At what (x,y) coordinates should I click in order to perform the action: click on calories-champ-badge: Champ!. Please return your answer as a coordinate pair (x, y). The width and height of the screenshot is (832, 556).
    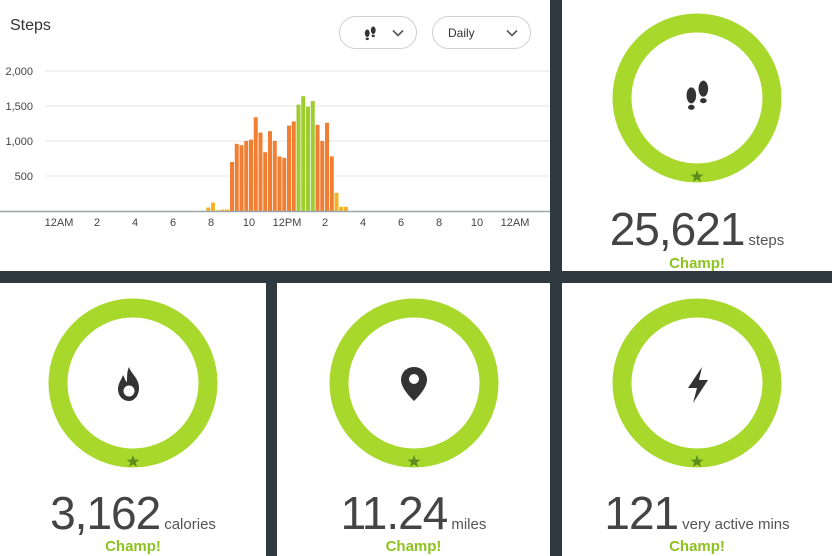
    Looking at the image, I should click on (133, 546).